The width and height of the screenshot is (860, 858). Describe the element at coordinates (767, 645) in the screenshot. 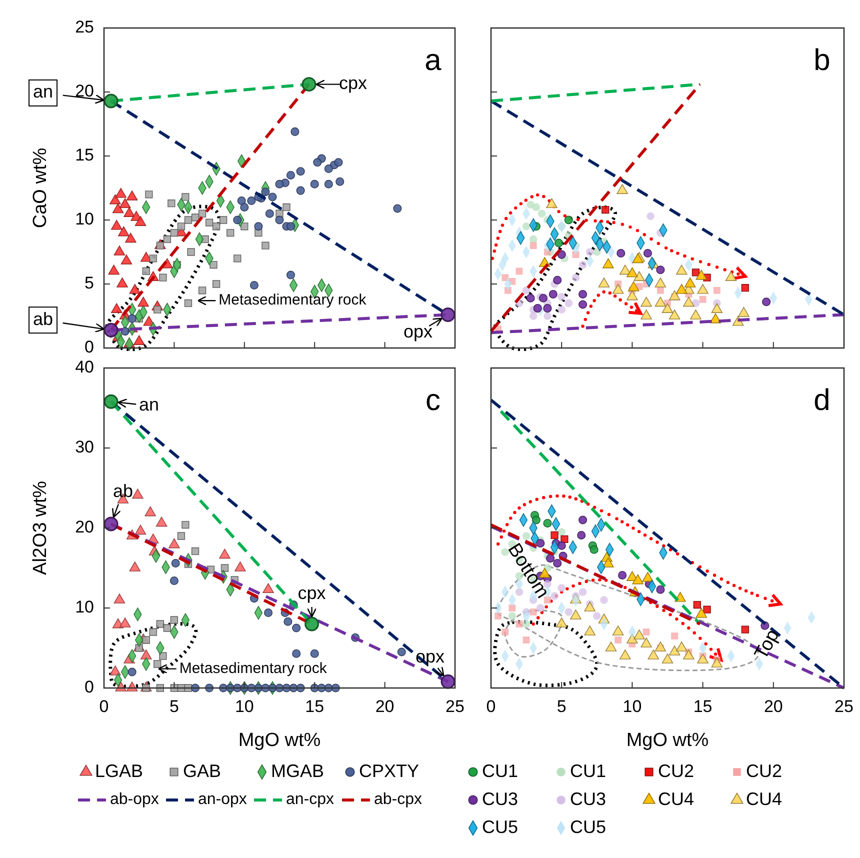

I see `annotation: Top` at that location.